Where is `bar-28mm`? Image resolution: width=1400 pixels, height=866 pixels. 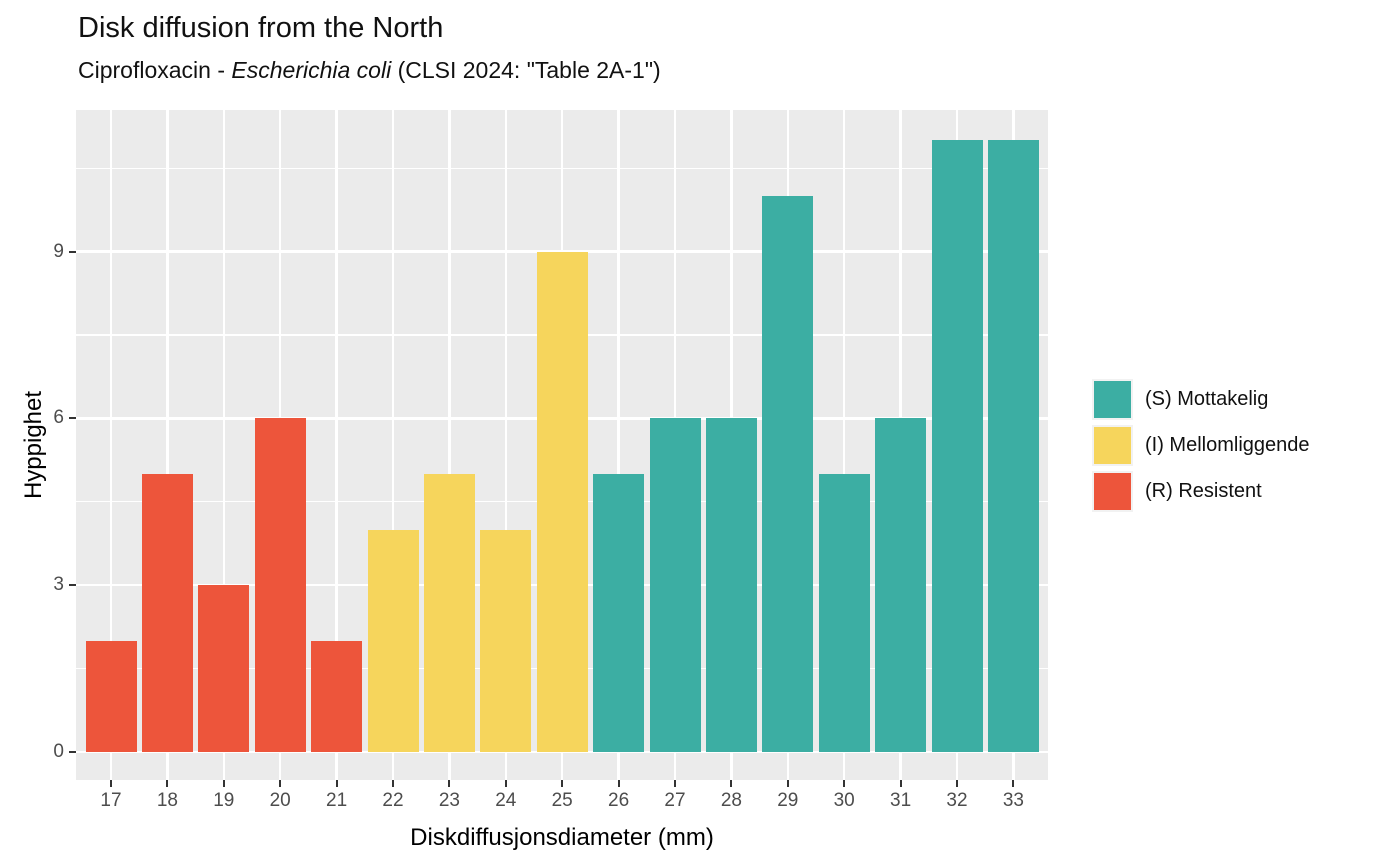
bar-28mm is located at coordinates (731, 585).